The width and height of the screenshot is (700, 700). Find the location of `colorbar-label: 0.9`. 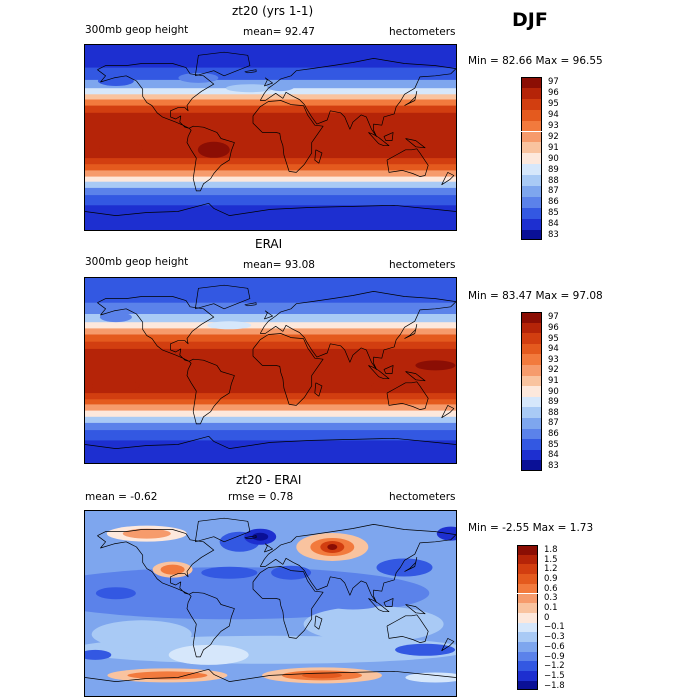

colorbar-label: 0.9 is located at coordinates (551, 578).